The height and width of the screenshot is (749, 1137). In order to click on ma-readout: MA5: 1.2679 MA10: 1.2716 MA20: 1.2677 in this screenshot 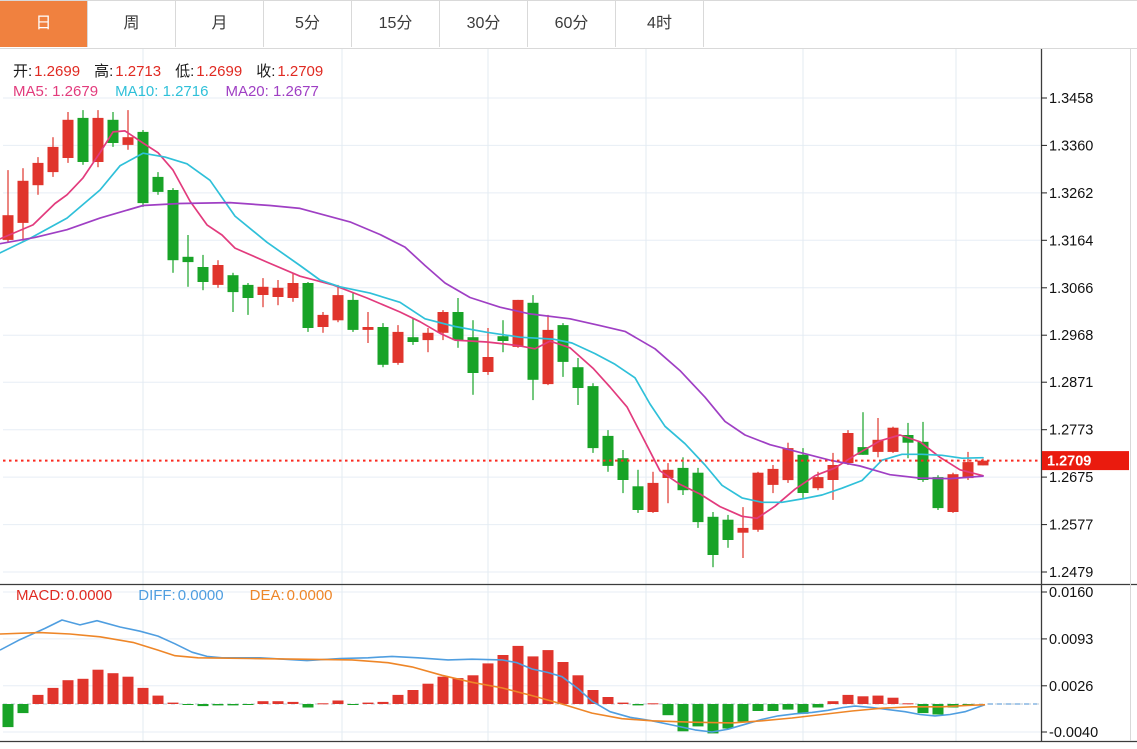, I will do `click(166, 91)`.